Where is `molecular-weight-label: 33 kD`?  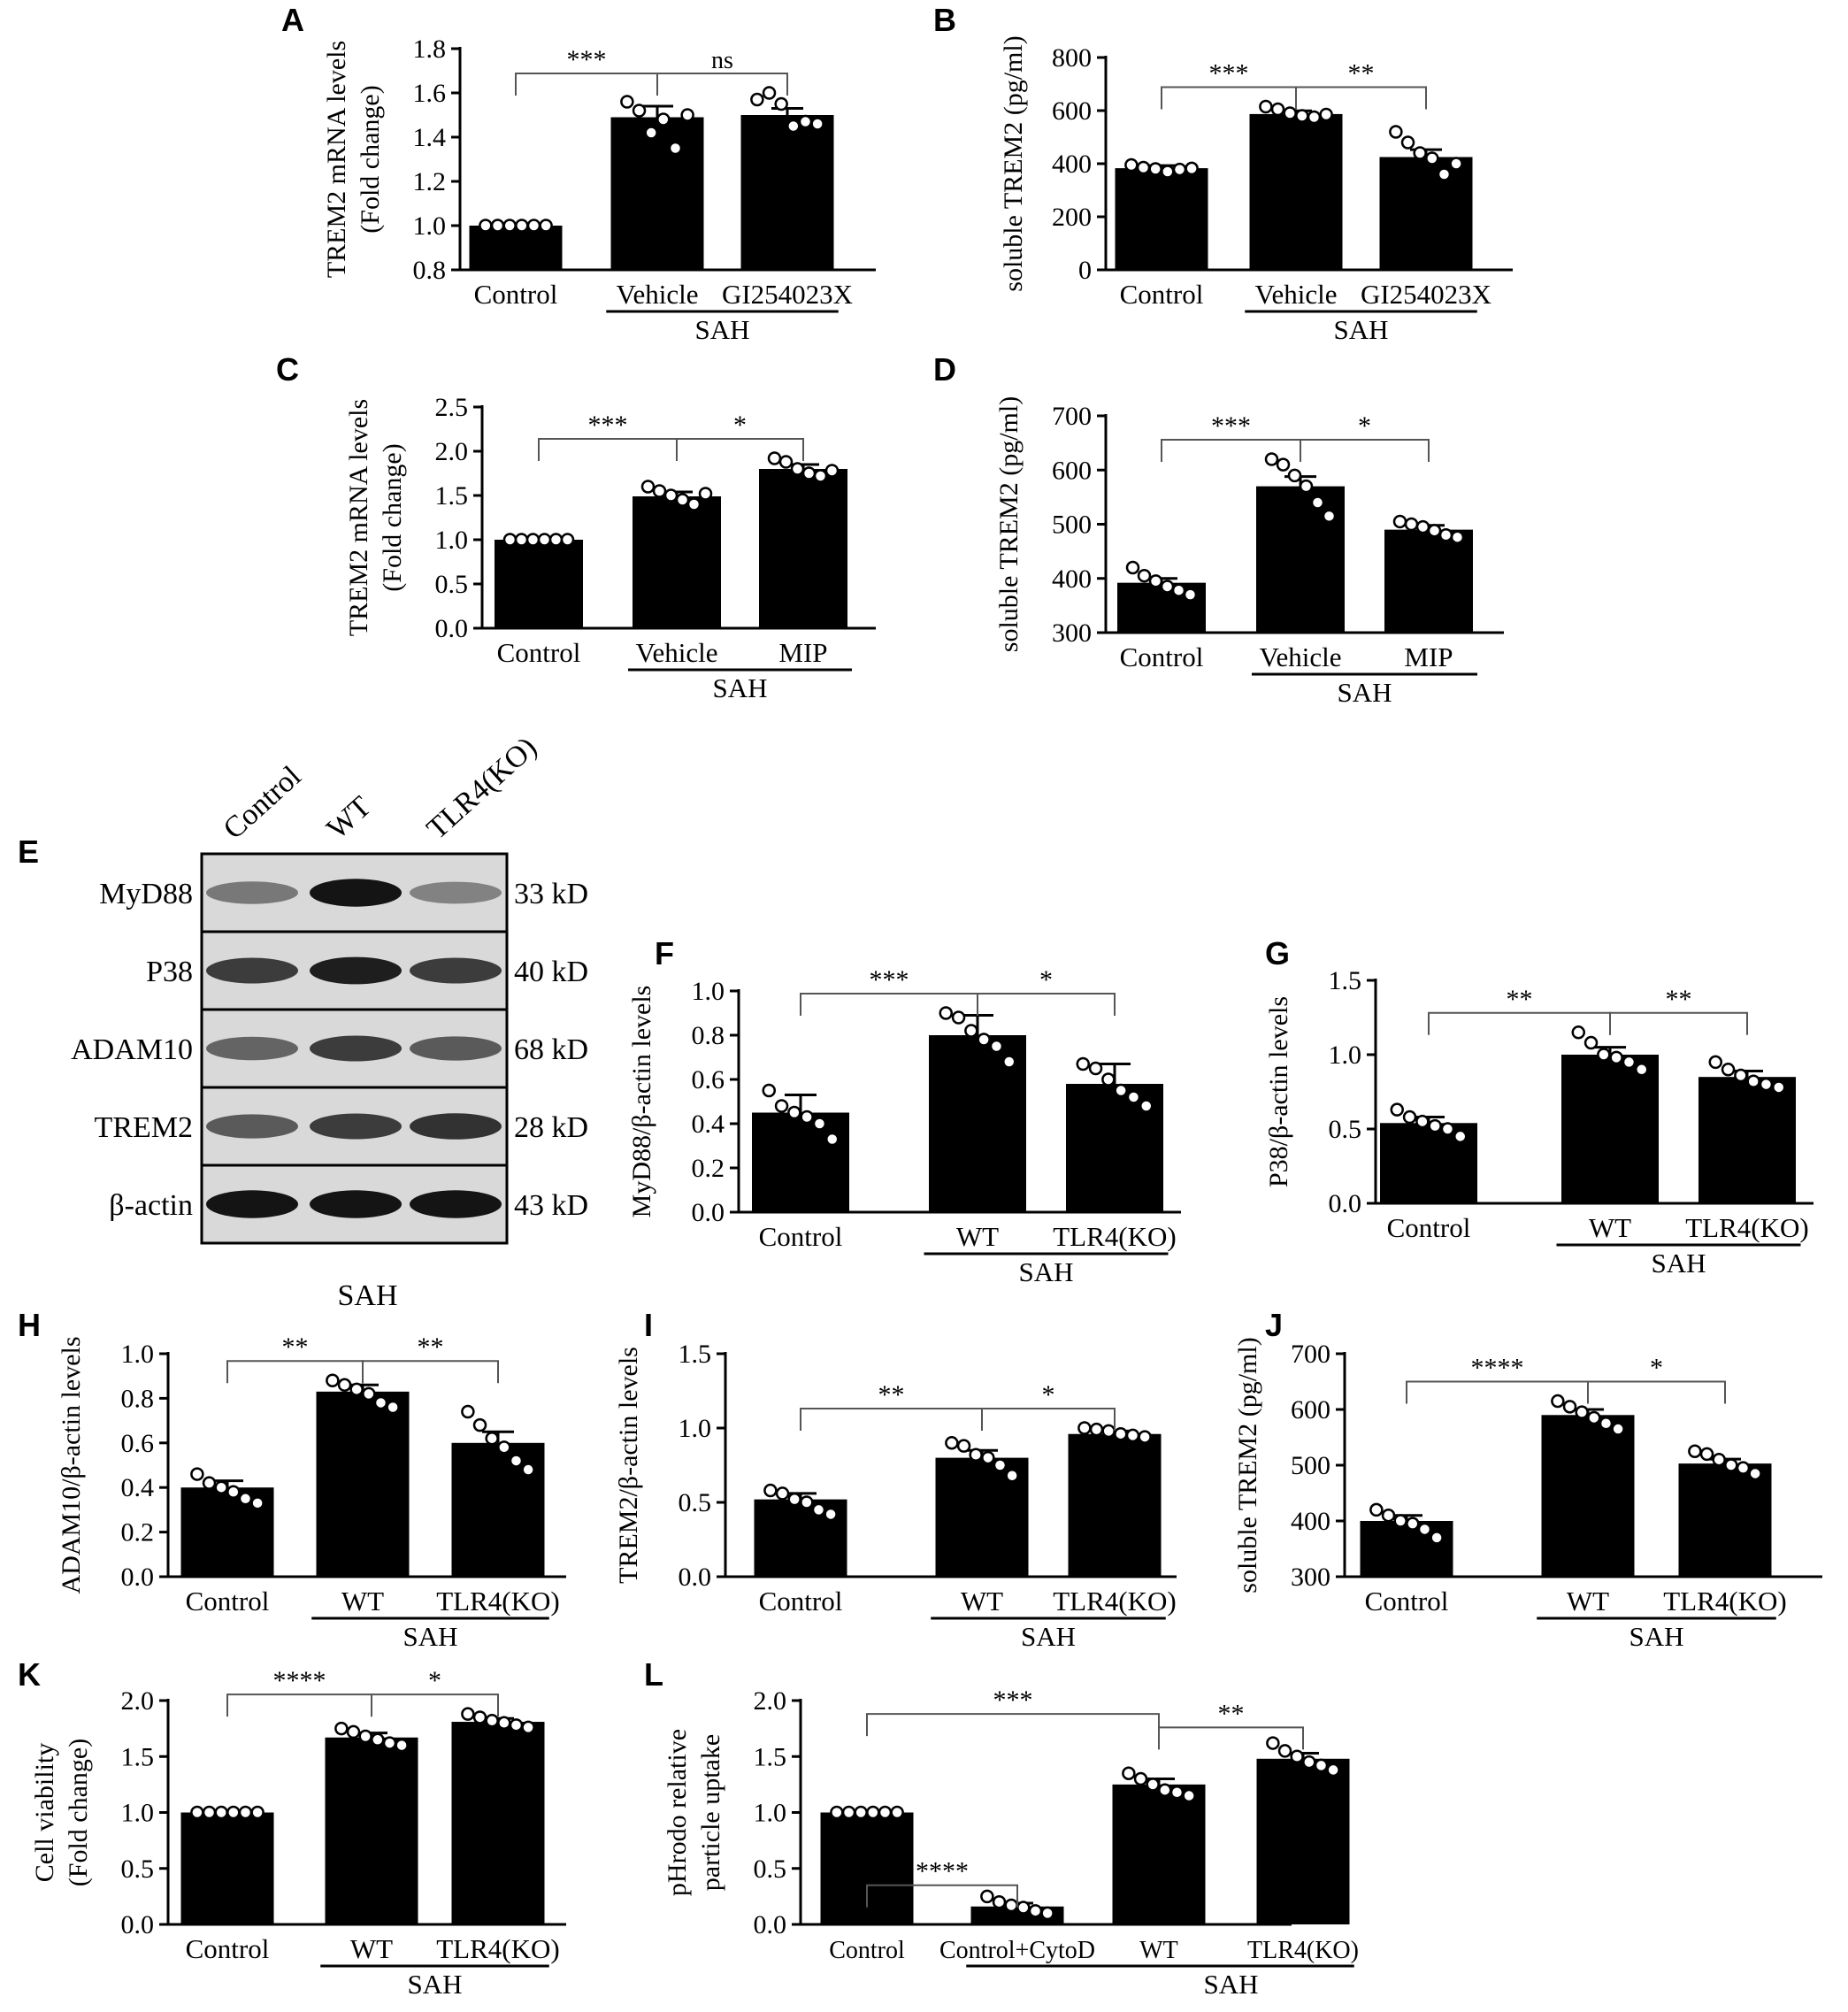 molecular-weight-label: 33 kD is located at coordinates (551, 894).